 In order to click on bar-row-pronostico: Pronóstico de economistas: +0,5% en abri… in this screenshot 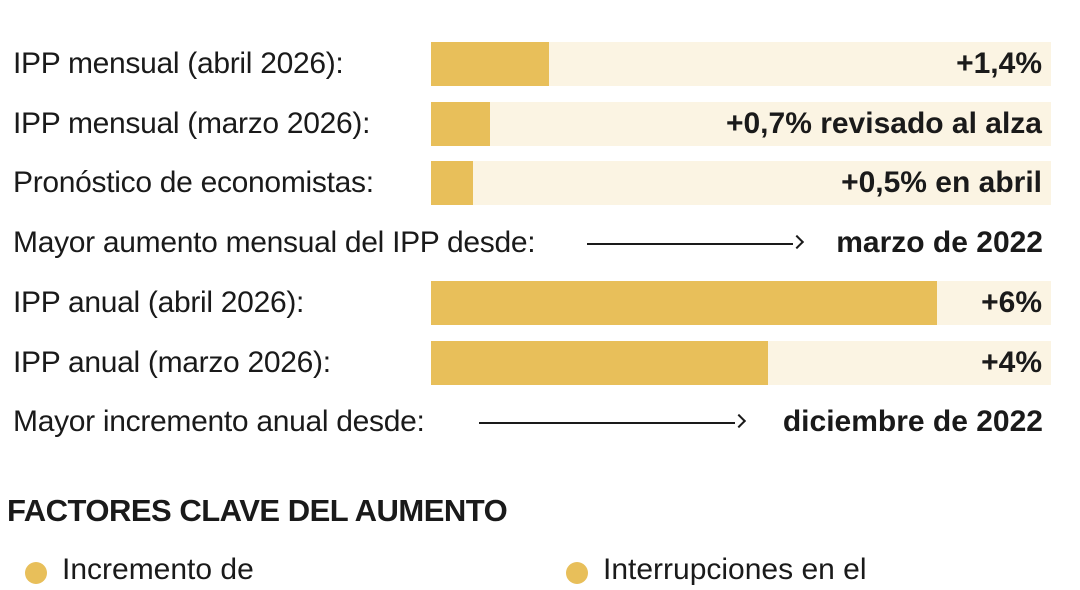, I will do `click(540, 183)`.